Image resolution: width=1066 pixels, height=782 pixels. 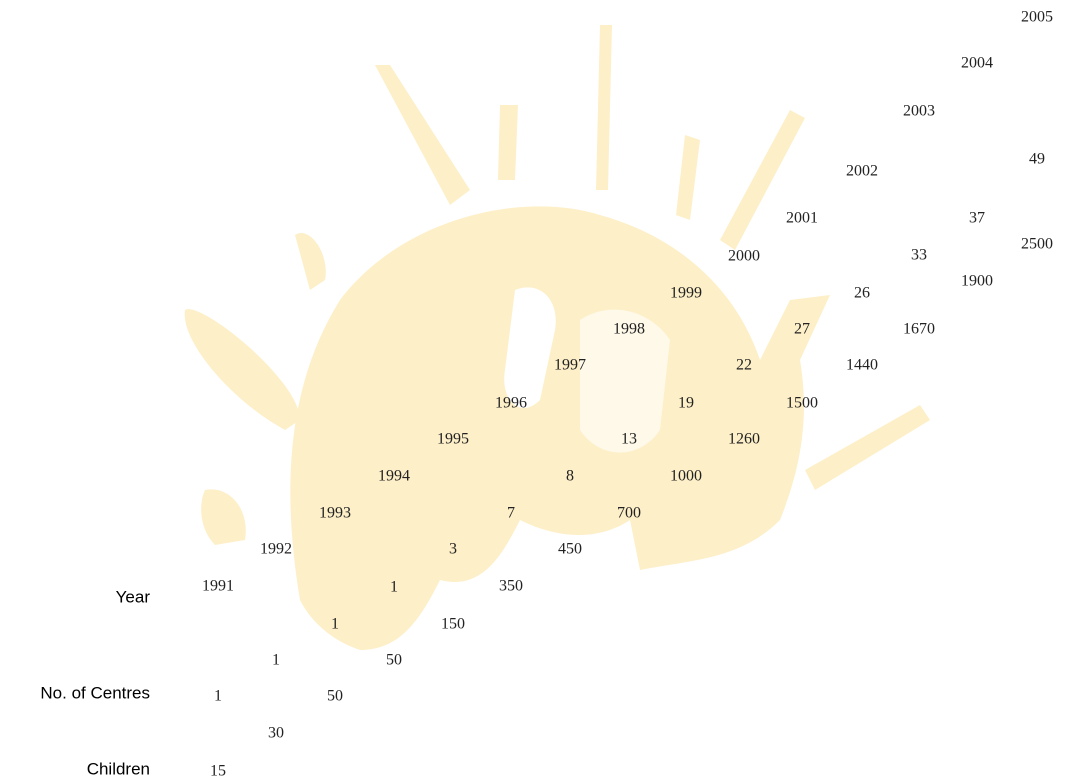 I want to click on row-label: Children, so click(x=118, y=768).